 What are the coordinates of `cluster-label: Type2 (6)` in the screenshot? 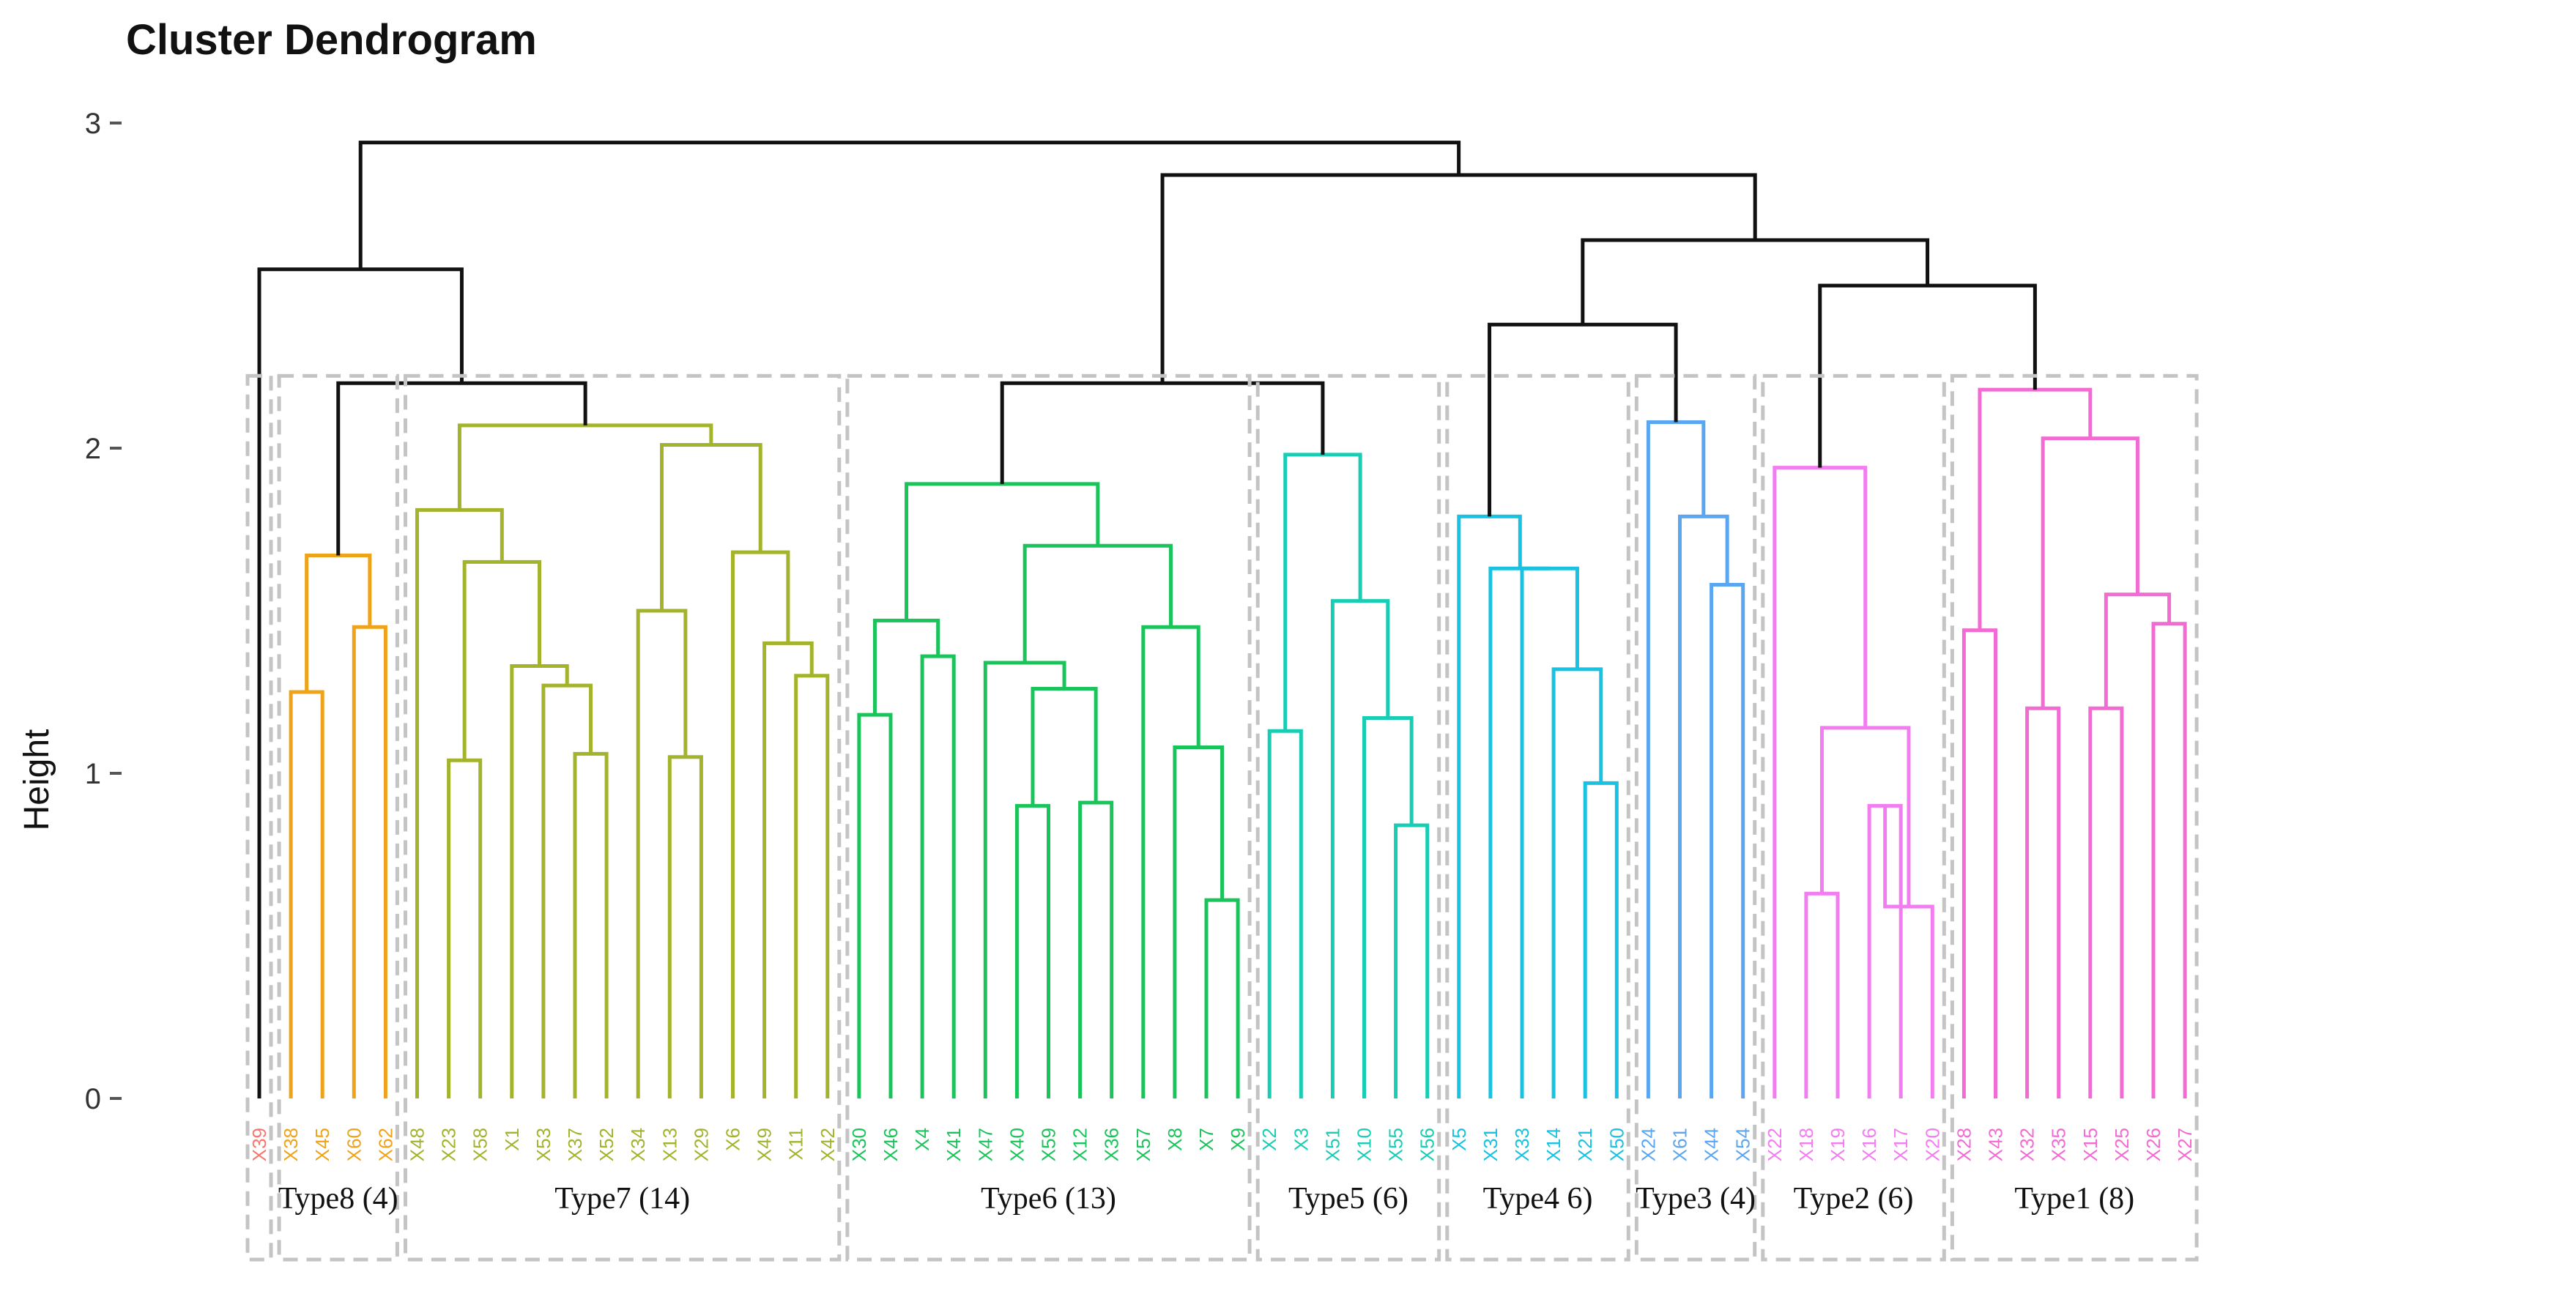 It's located at (1854, 1199).